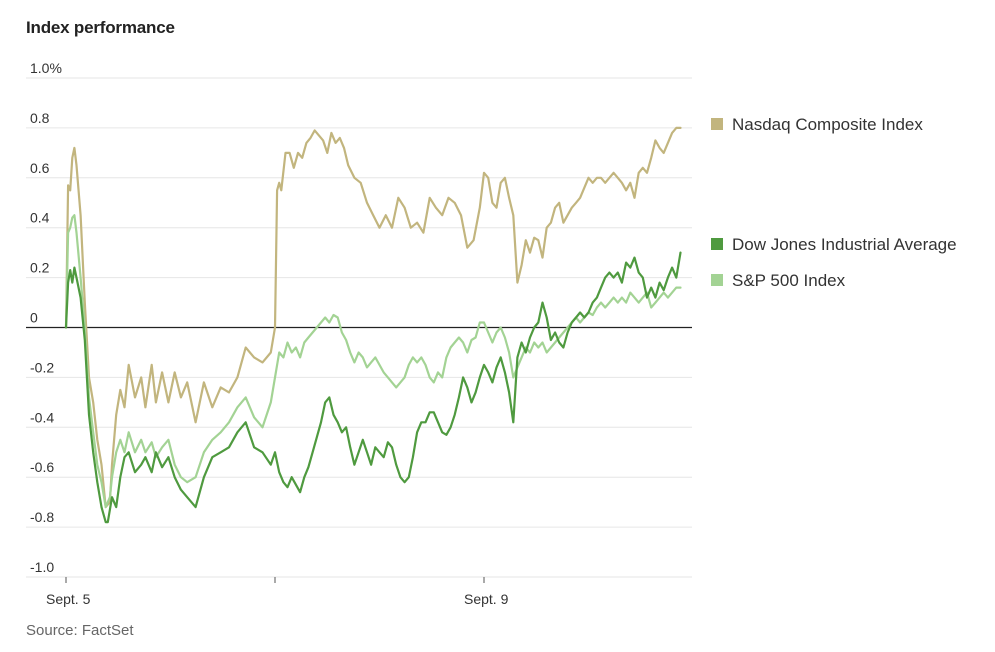 The height and width of the screenshot is (652, 995). What do you see at coordinates (40, 268) in the screenshot?
I see `y-tick-label: 0.2` at bounding box center [40, 268].